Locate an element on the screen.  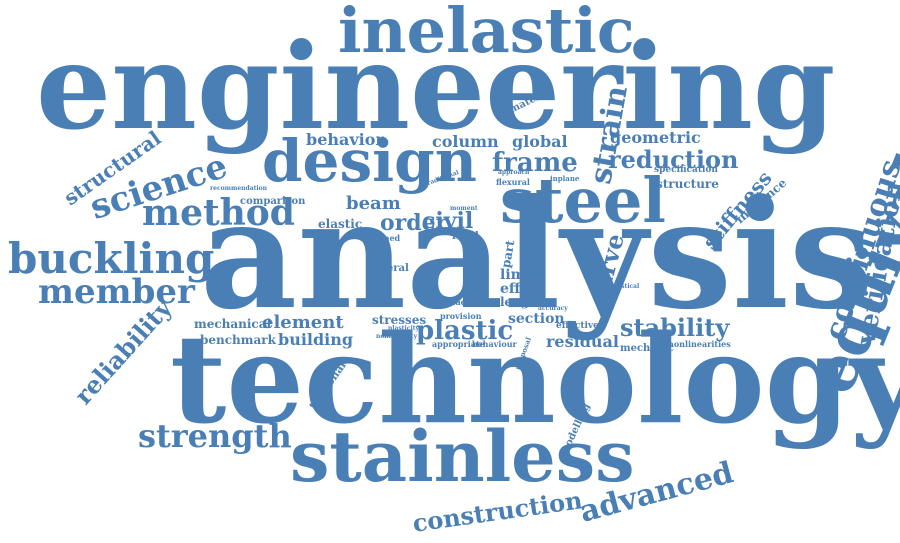
word-residual: residual is located at coordinates (582, 341).